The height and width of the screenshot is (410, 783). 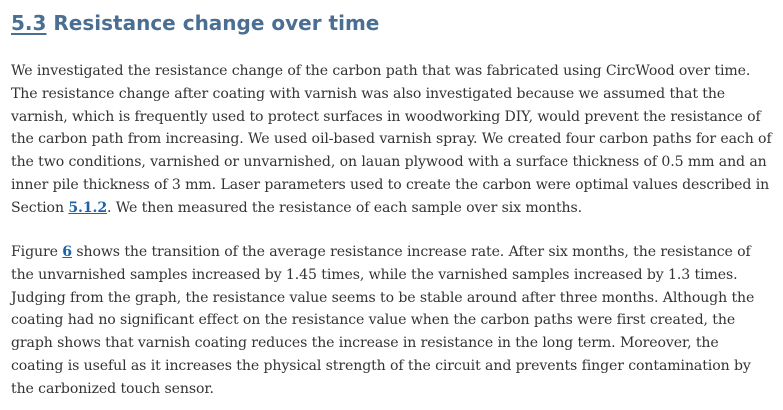 I want to click on paragraph-2-text-start: Figure, so click(x=37, y=252).